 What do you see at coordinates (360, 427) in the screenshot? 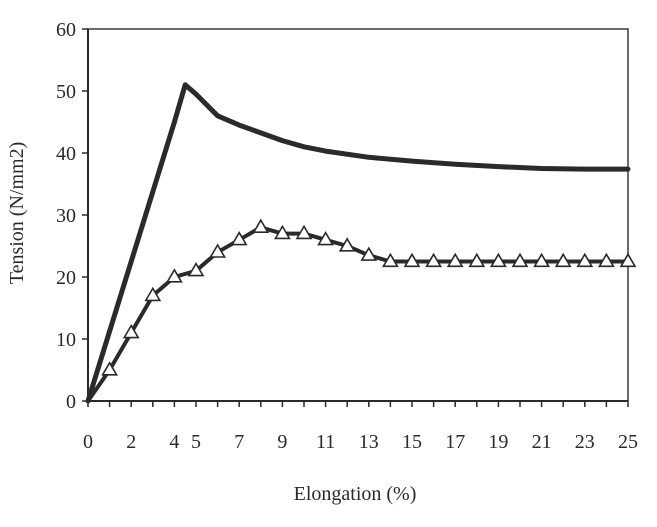
I see `x-axis-ticks: 0 2 4 5 7 9 11 13 15 17 19 21 23 25` at bounding box center [360, 427].